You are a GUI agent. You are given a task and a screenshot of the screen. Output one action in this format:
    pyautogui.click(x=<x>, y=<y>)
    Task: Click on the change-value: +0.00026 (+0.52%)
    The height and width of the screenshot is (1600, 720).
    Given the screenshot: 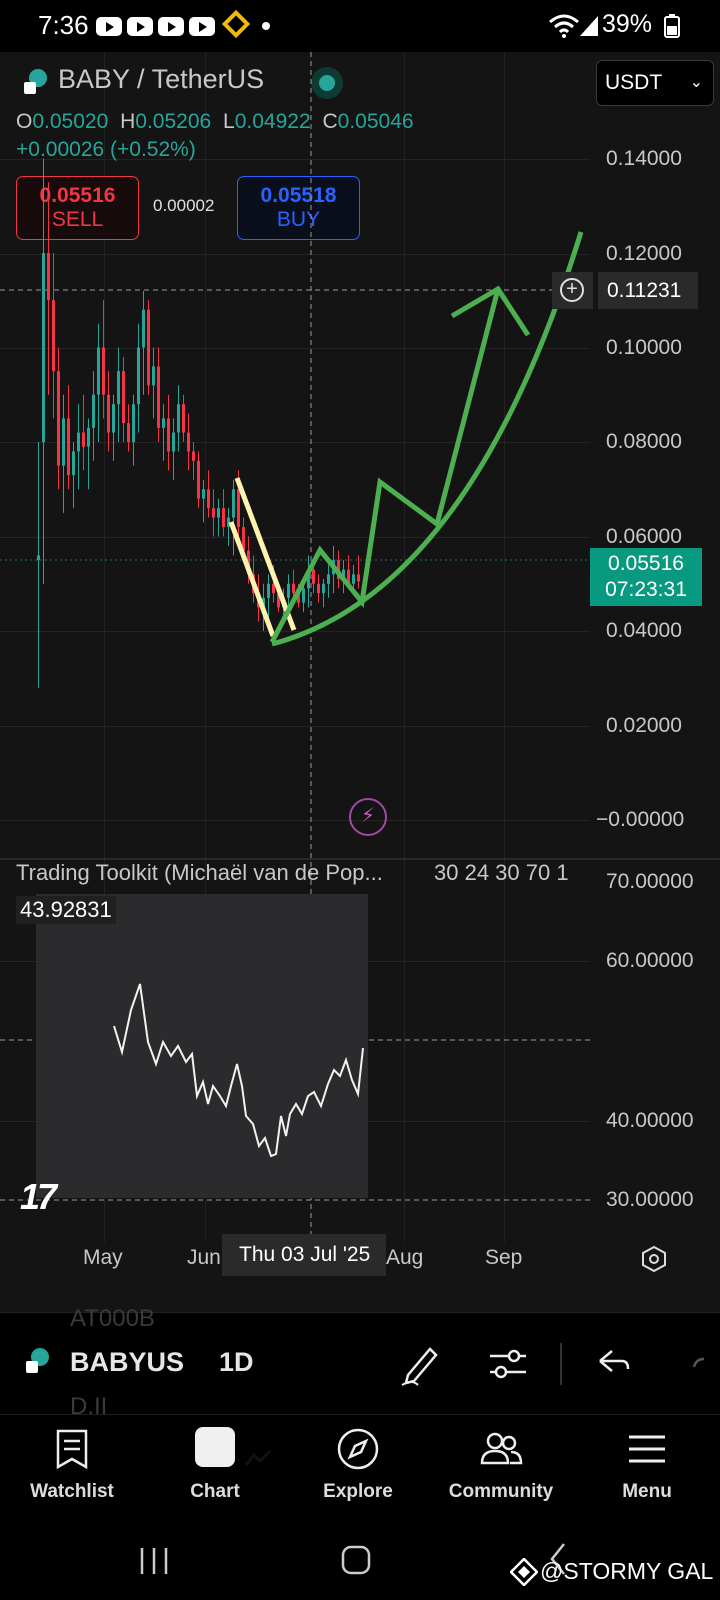 What is the action you would take?
    pyautogui.click(x=106, y=149)
    